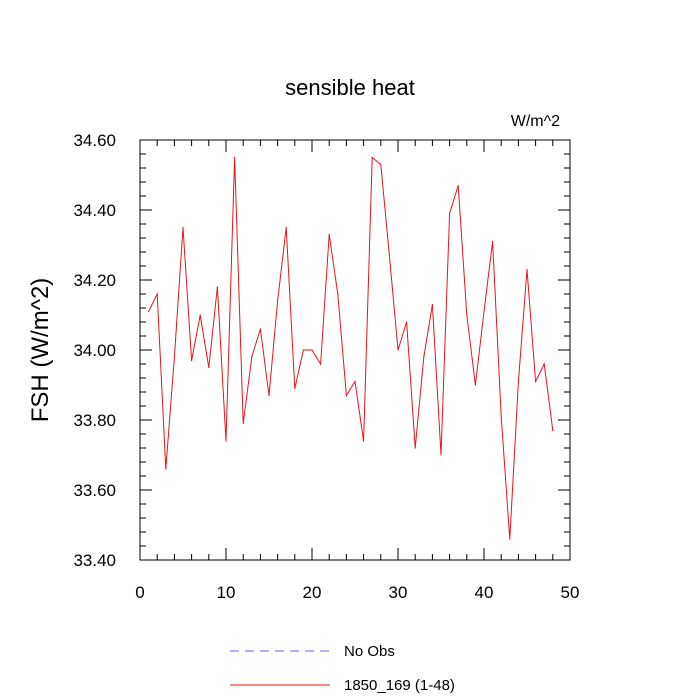 This screenshot has height=700, width=700. What do you see at coordinates (94, 490) in the screenshot?
I see `y-tick-label: 33.60` at bounding box center [94, 490].